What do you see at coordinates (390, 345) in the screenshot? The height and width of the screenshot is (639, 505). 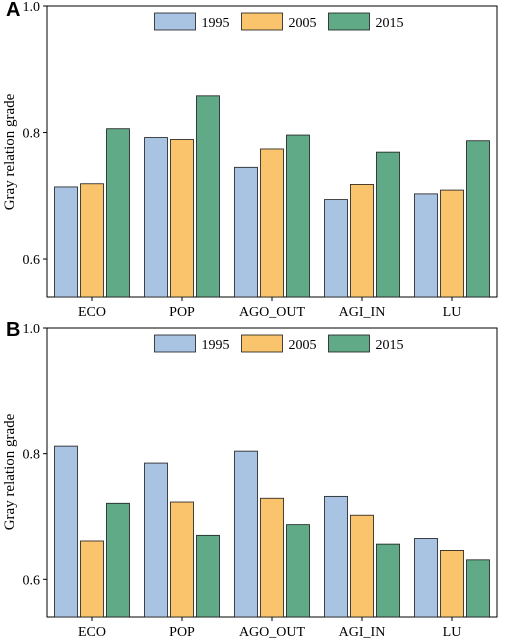 I see `panel-b-legend-label-2015: 2015` at bounding box center [390, 345].